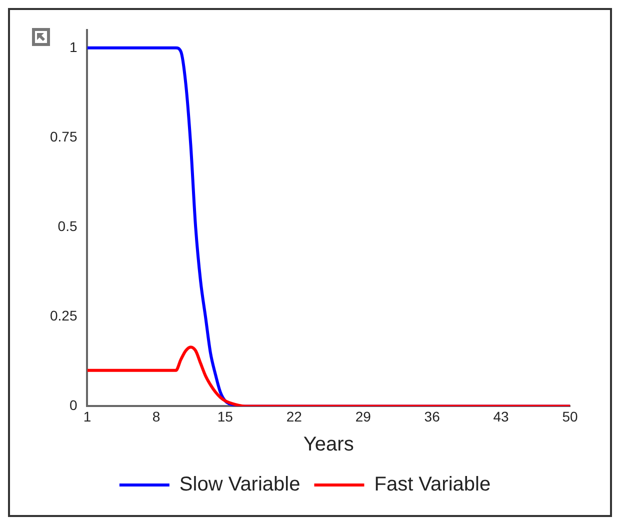 Image resolution: width=620 pixels, height=525 pixels. Describe the element at coordinates (432, 485) in the screenshot. I see `legend-label: Fast Variable` at that location.